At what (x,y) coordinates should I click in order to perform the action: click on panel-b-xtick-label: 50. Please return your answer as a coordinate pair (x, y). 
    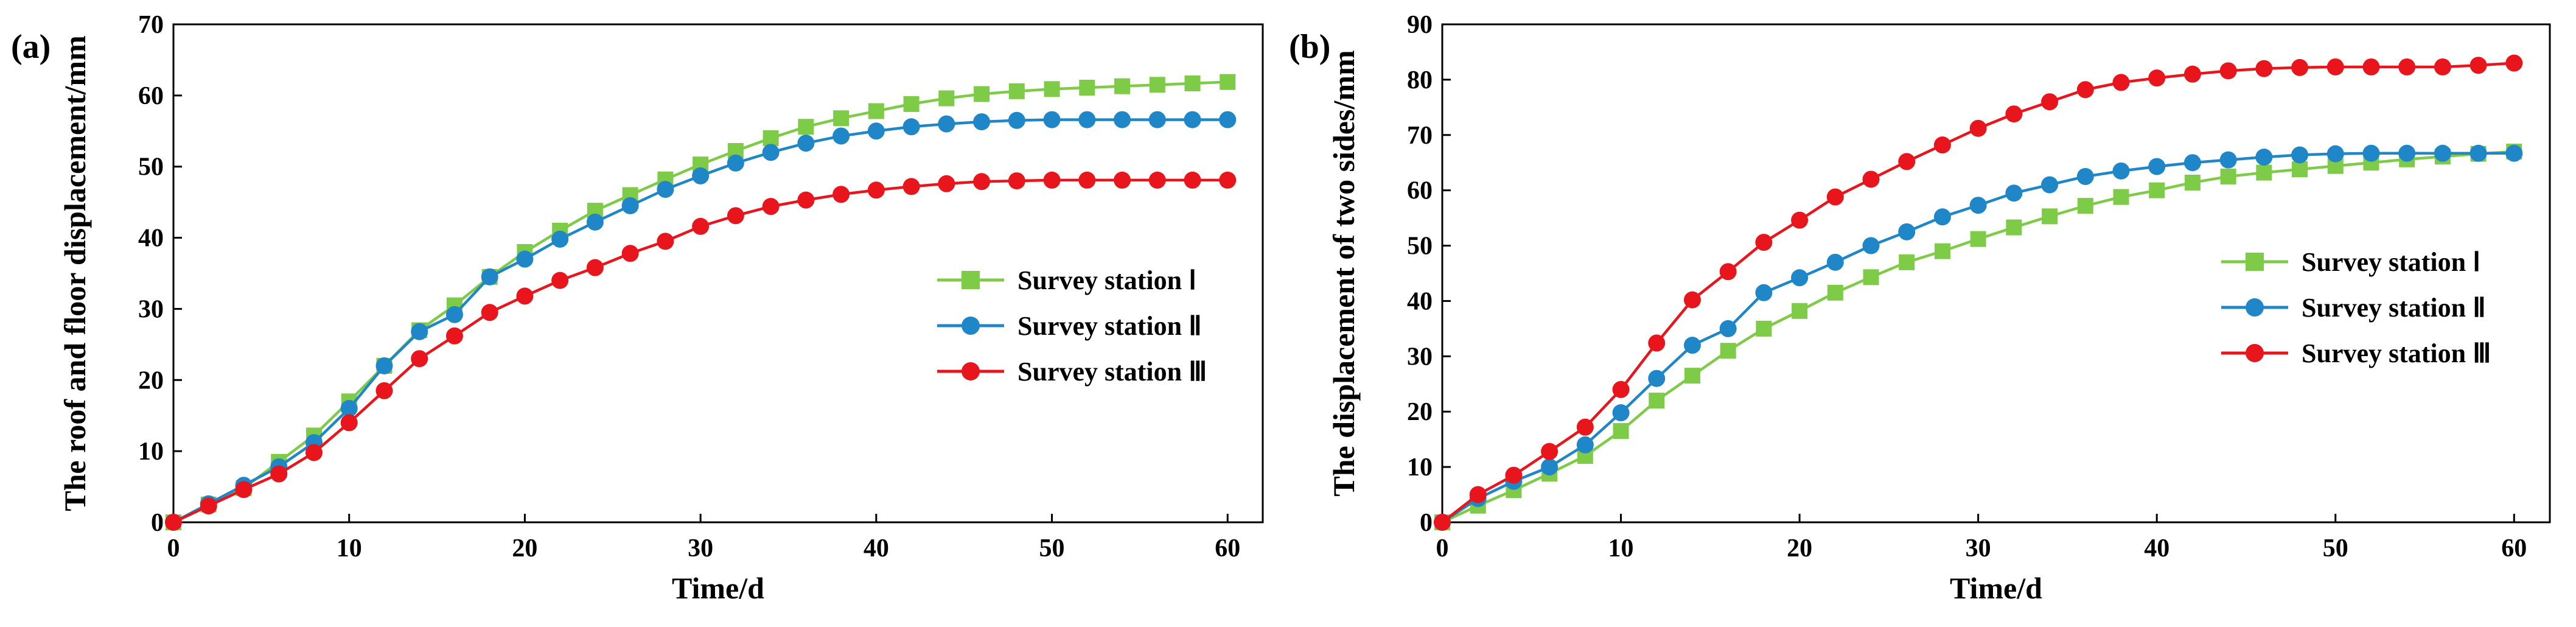
    Looking at the image, I should click on (2335, 548).